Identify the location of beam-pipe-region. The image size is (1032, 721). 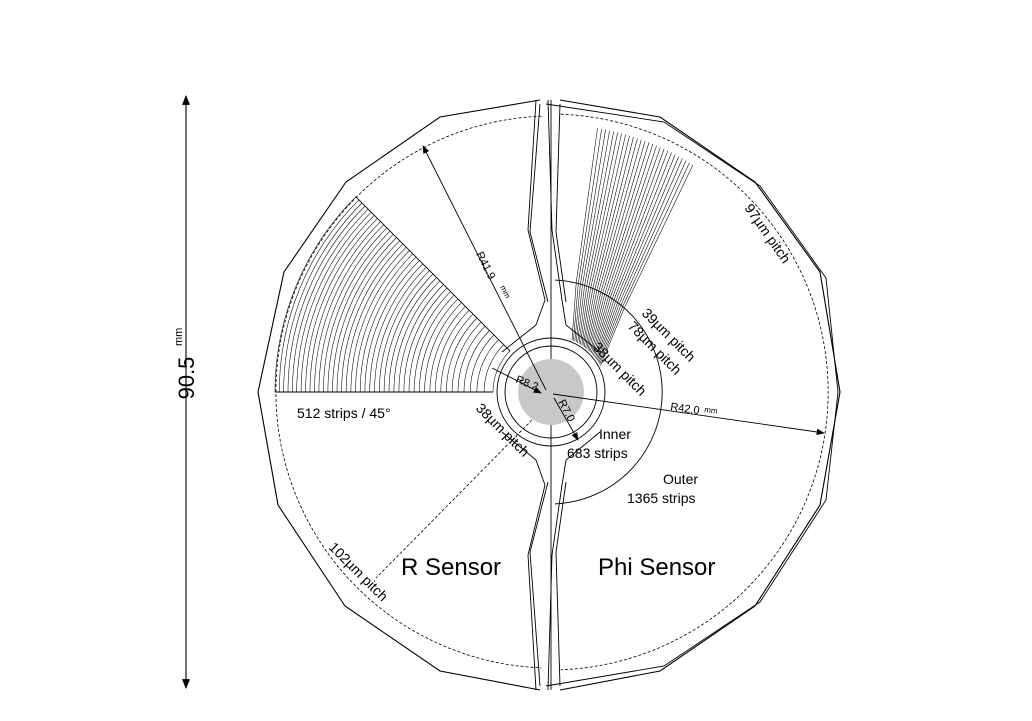
(551, 392).